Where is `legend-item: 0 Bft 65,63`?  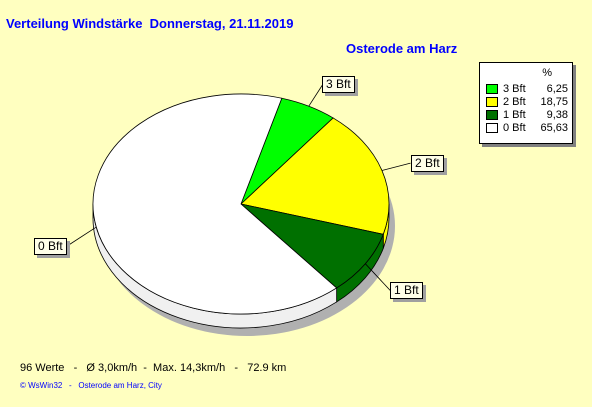 legend-item: 0 Bft 65,63 is located at coordinates (527, 128).